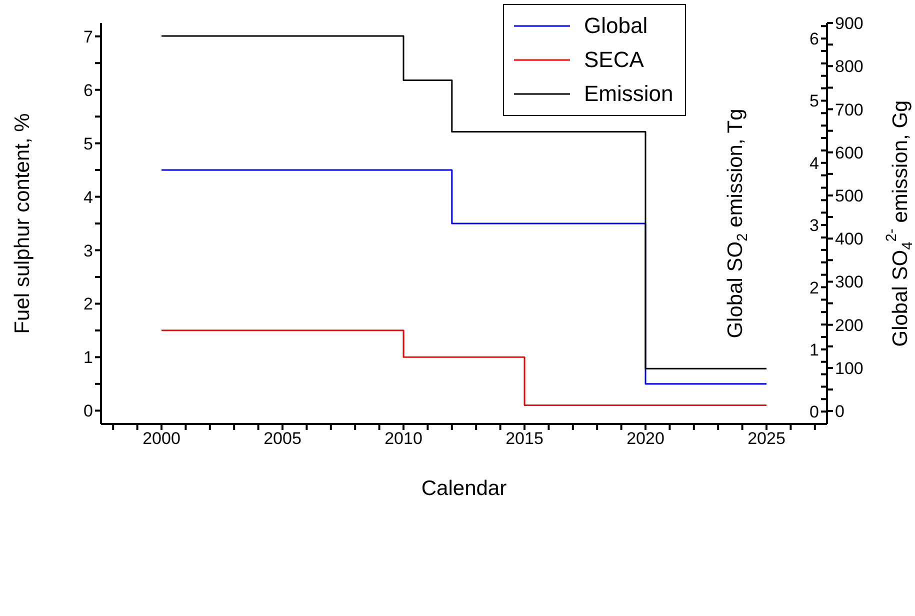 The image size is (915, 616). Describe the element at coordinates (849, 110) in the screenshot. I see `y3-tick-label: 700` at that location.